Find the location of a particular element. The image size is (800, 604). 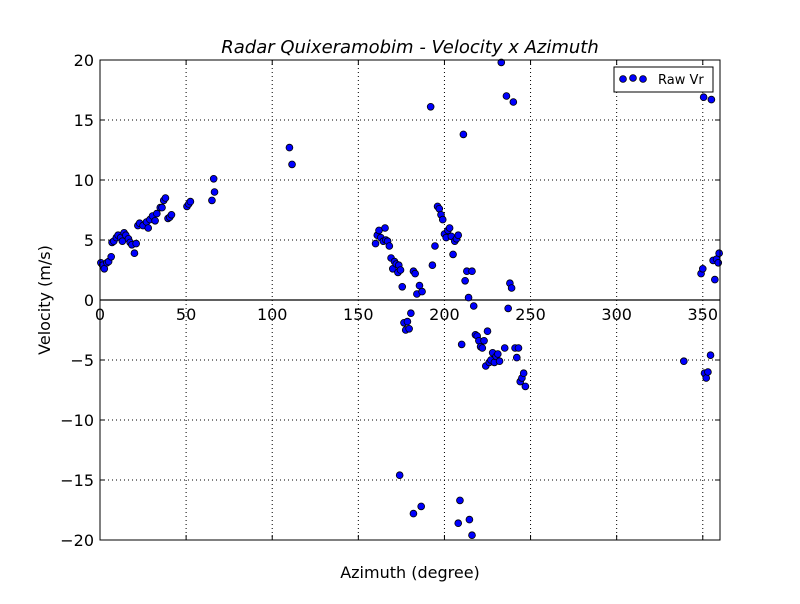

legend: Raw Vr is located at coordinates (663, 79).